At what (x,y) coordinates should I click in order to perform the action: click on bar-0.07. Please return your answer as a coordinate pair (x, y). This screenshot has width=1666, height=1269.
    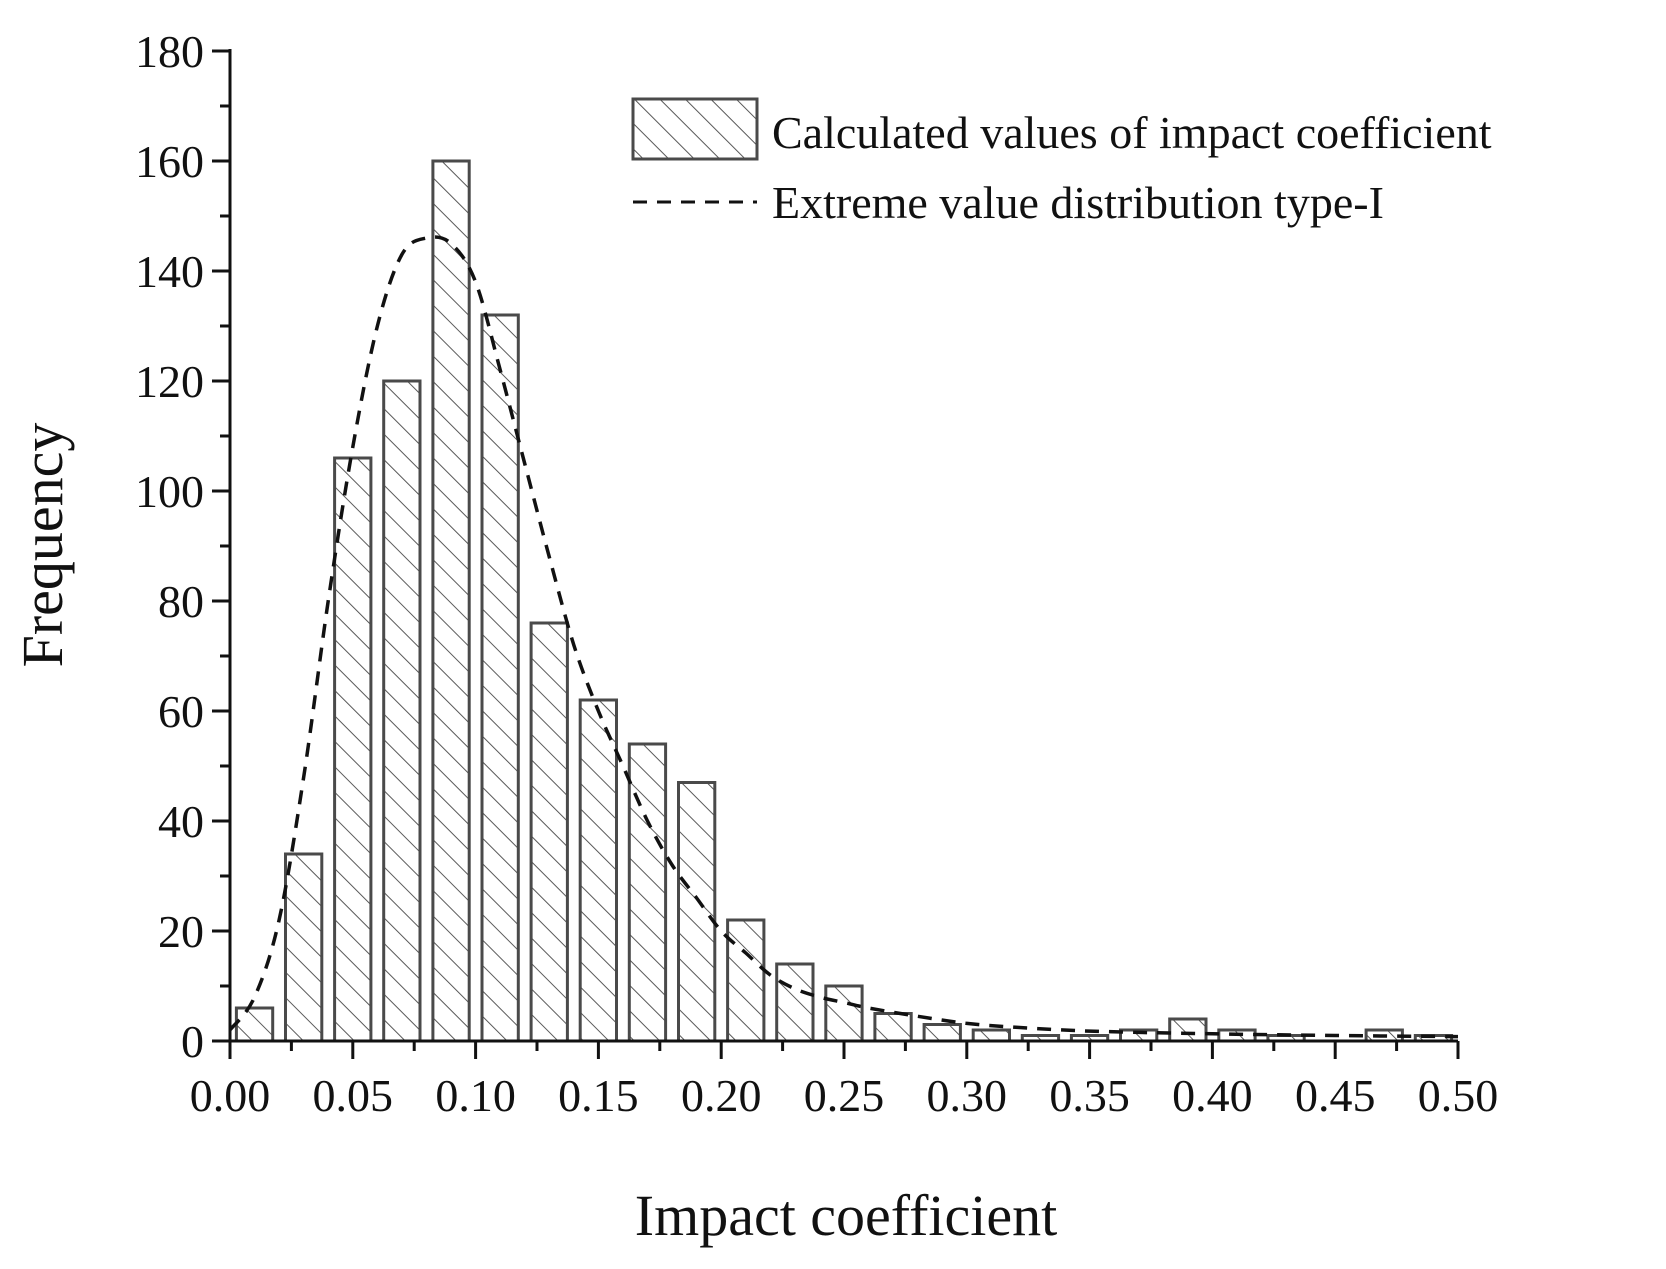
    Looking at the image, I should click on (402, 711).